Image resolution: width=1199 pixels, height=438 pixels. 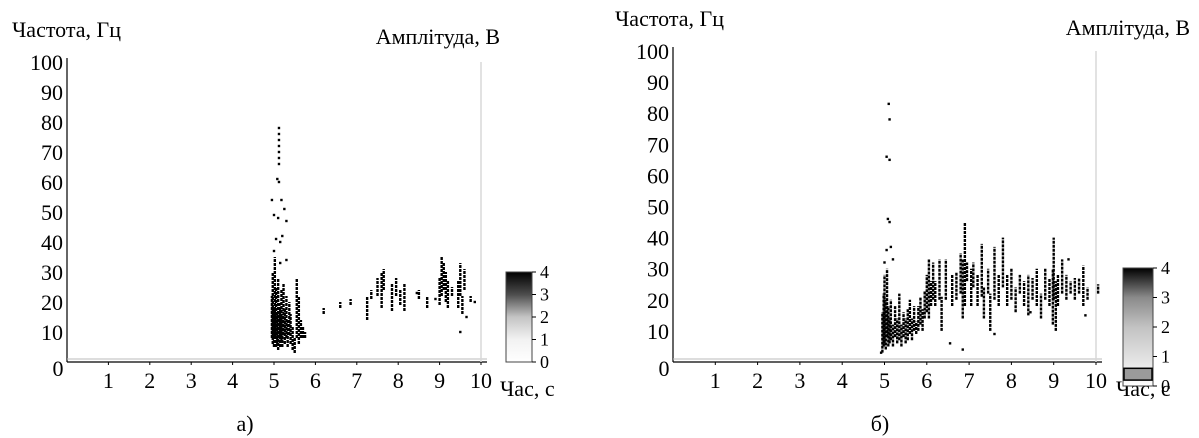 What do you see at coordinates (481, 380) in the screenshot?
I see `x-tick-label: 10` at bounding box center [481, 380].